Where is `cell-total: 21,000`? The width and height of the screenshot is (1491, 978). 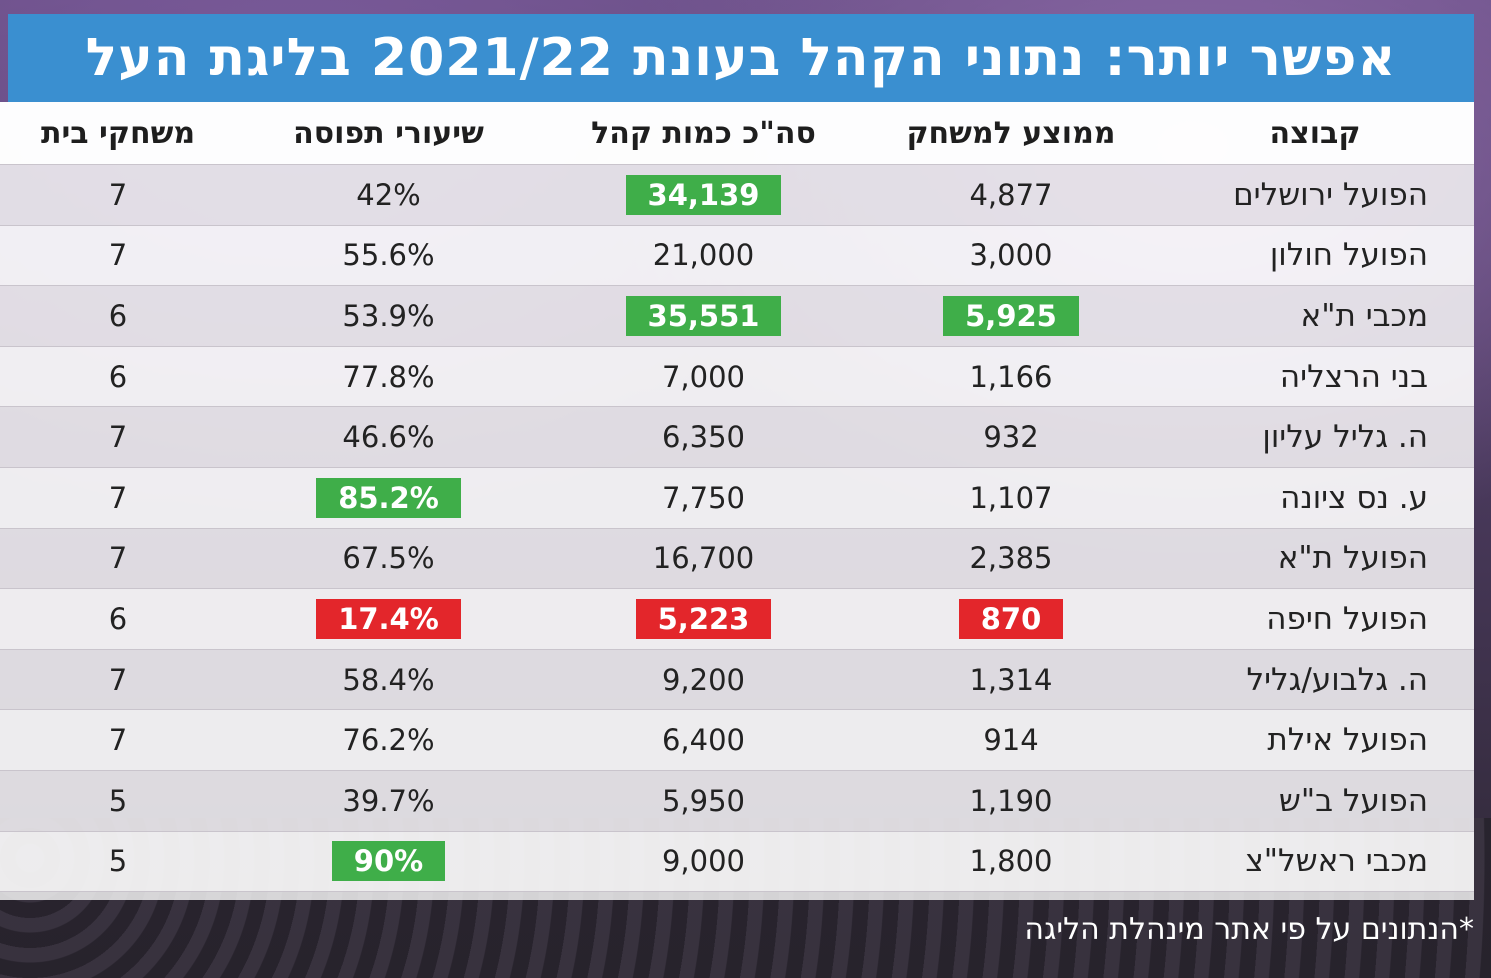
cell-total: 21,000 is located at coordinates (703, 256).